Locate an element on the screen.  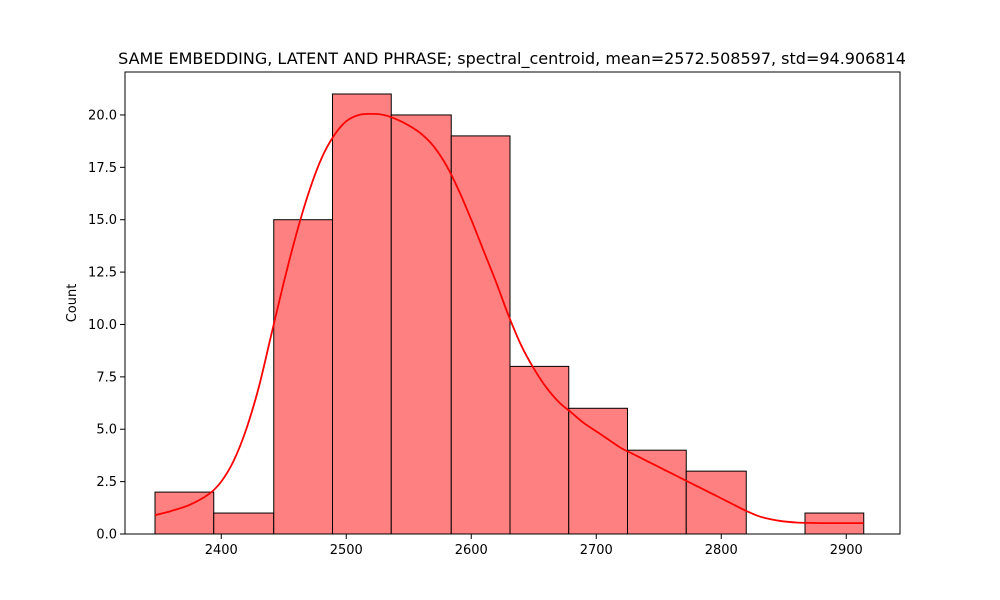
x-tick-label: 2500 is located at coordinates (346, 550).